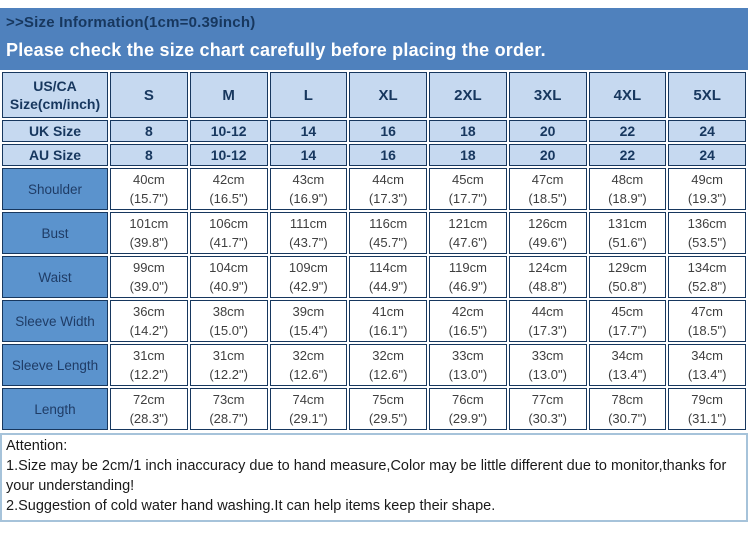  What do you see at coordinates (149, 95) in the screenshot?
I see `size-col-header-s: S` at bounding box center [149, 95].